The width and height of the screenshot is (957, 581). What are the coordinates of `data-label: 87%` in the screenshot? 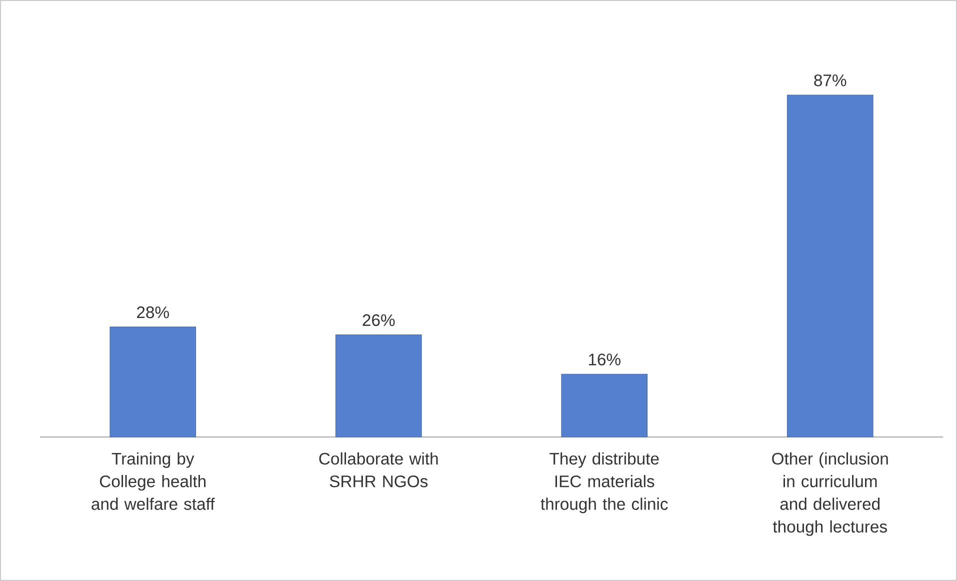 It's located at (830, 80).